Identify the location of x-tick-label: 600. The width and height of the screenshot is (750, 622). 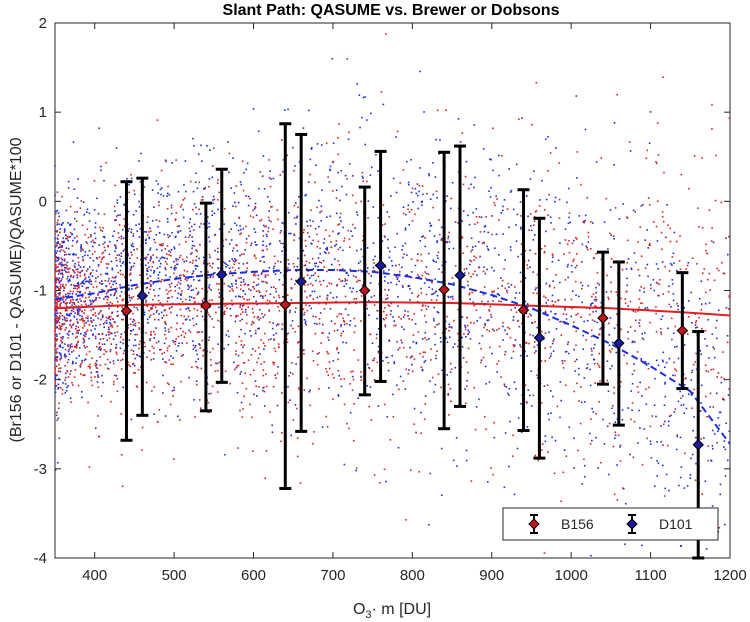
(253, 575).